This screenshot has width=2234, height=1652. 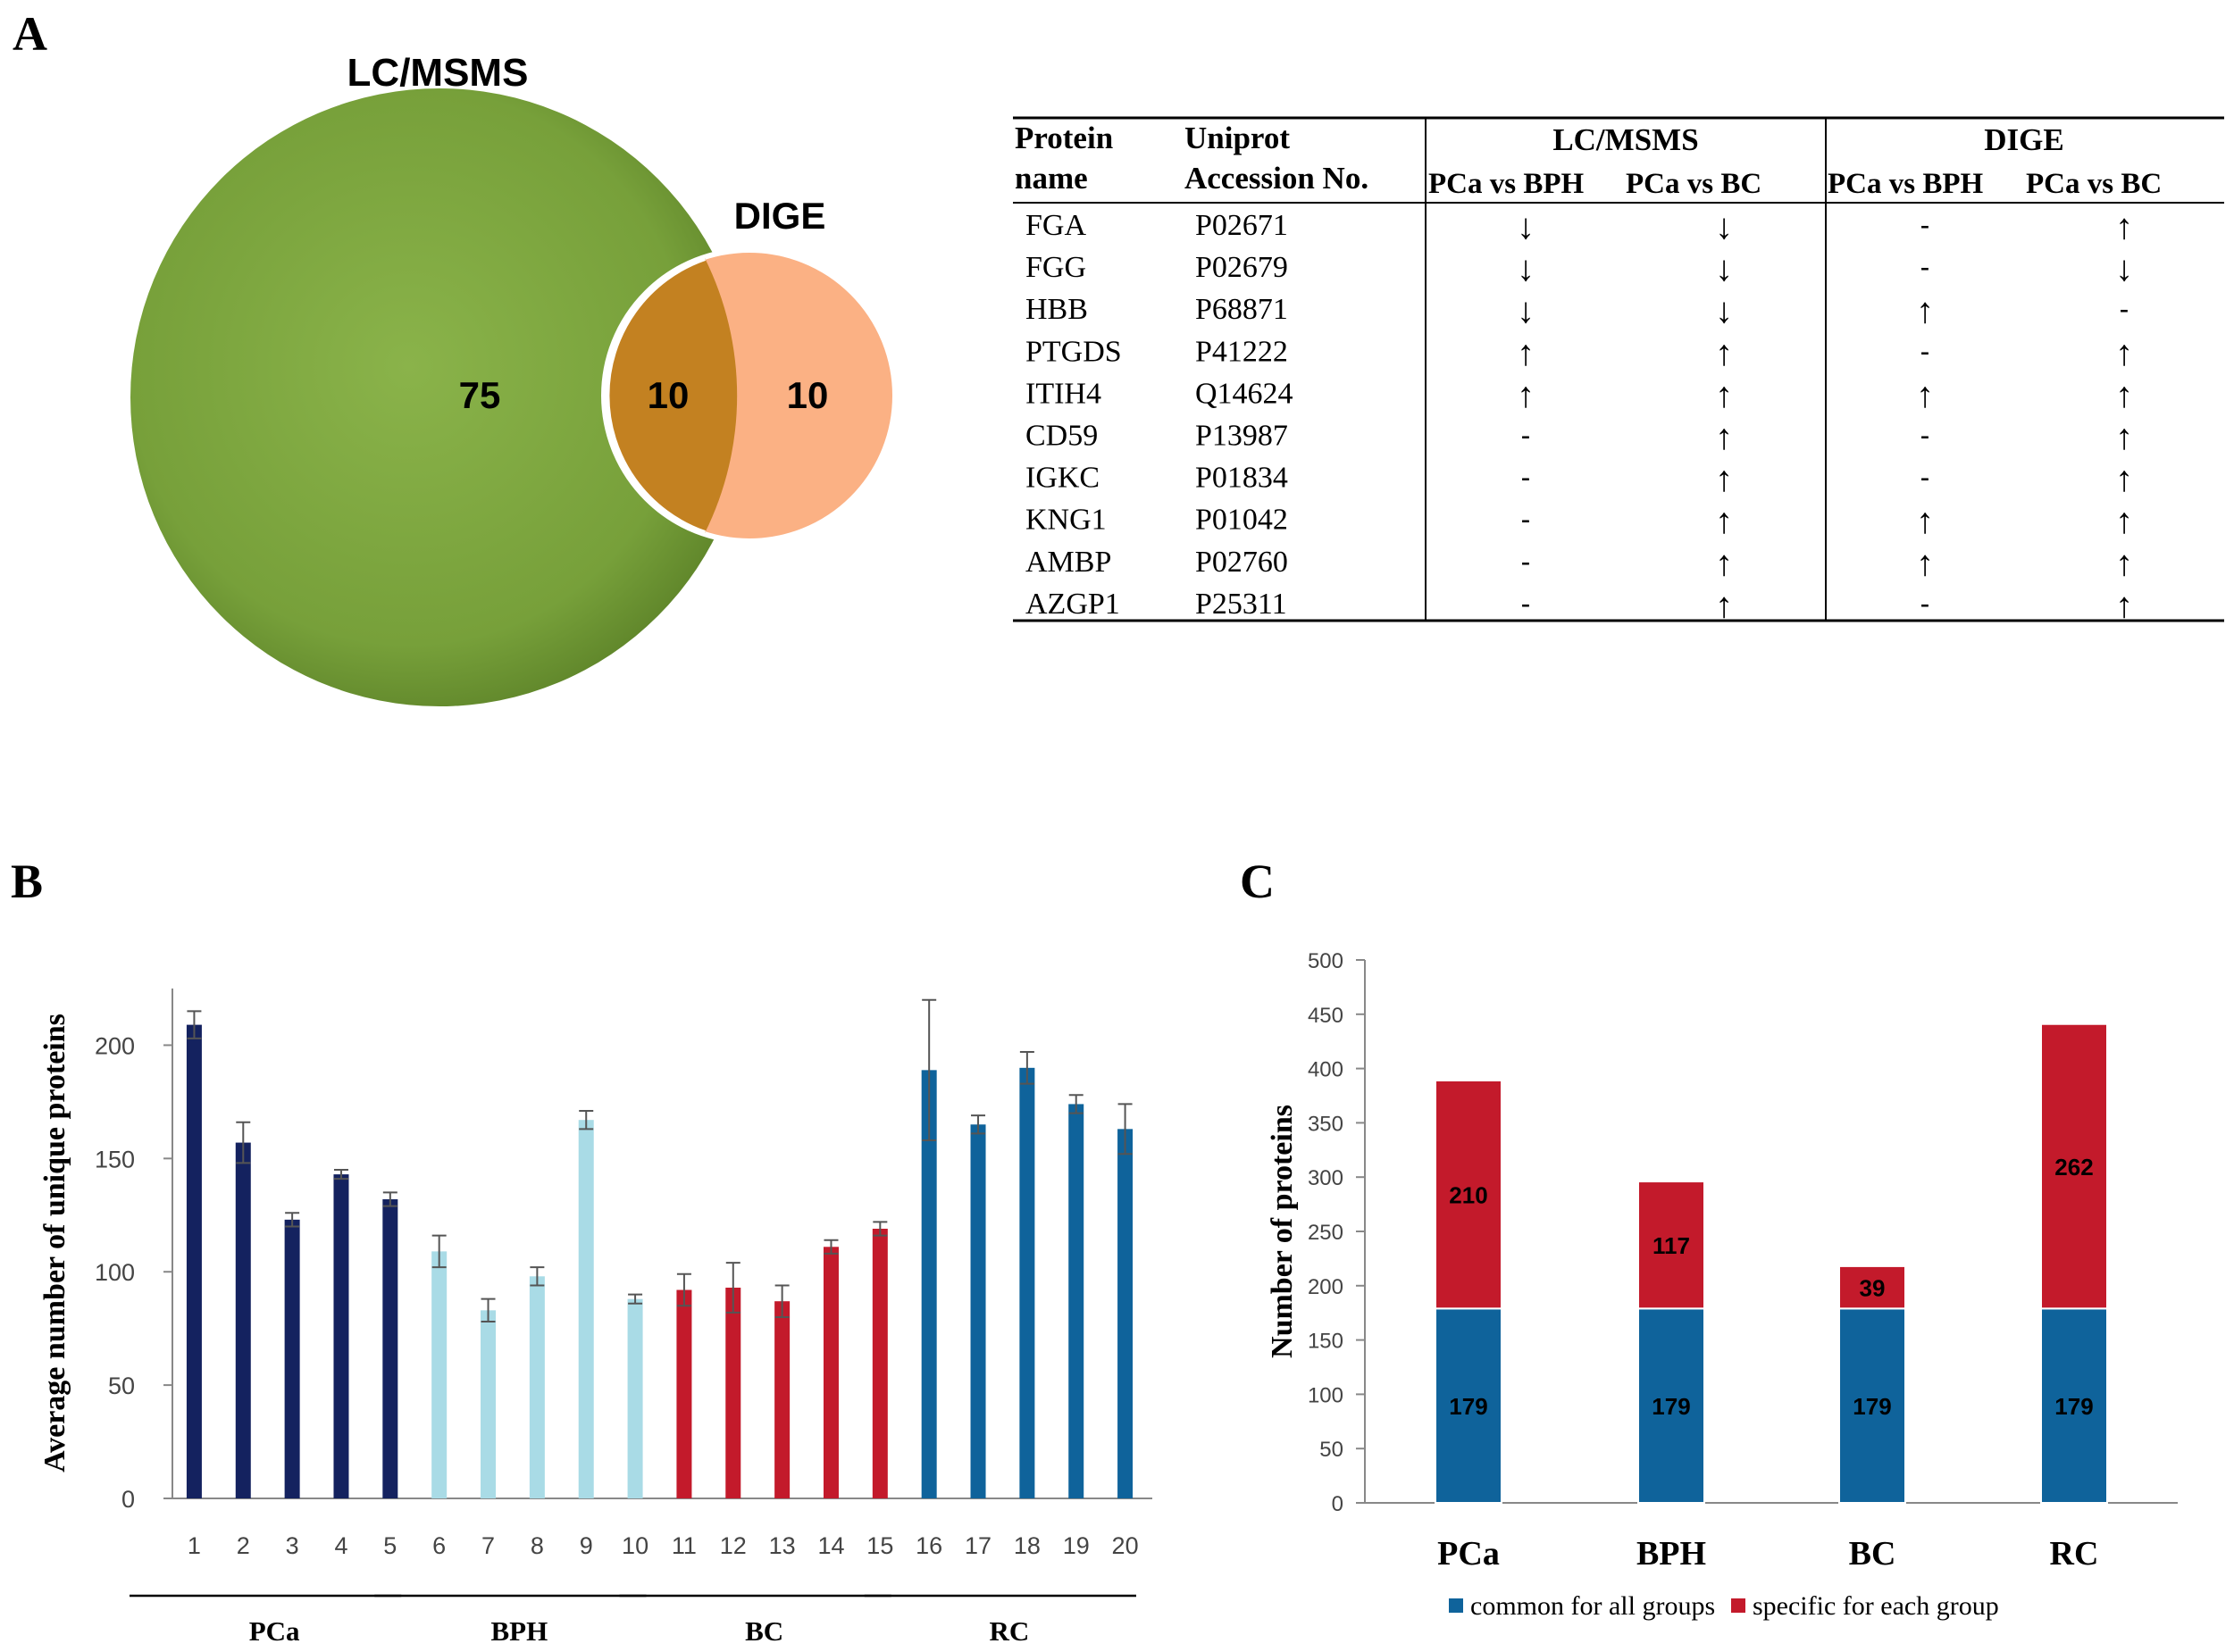 I want to click on y-tick-label: 350, so click(x=1325, y=1124).